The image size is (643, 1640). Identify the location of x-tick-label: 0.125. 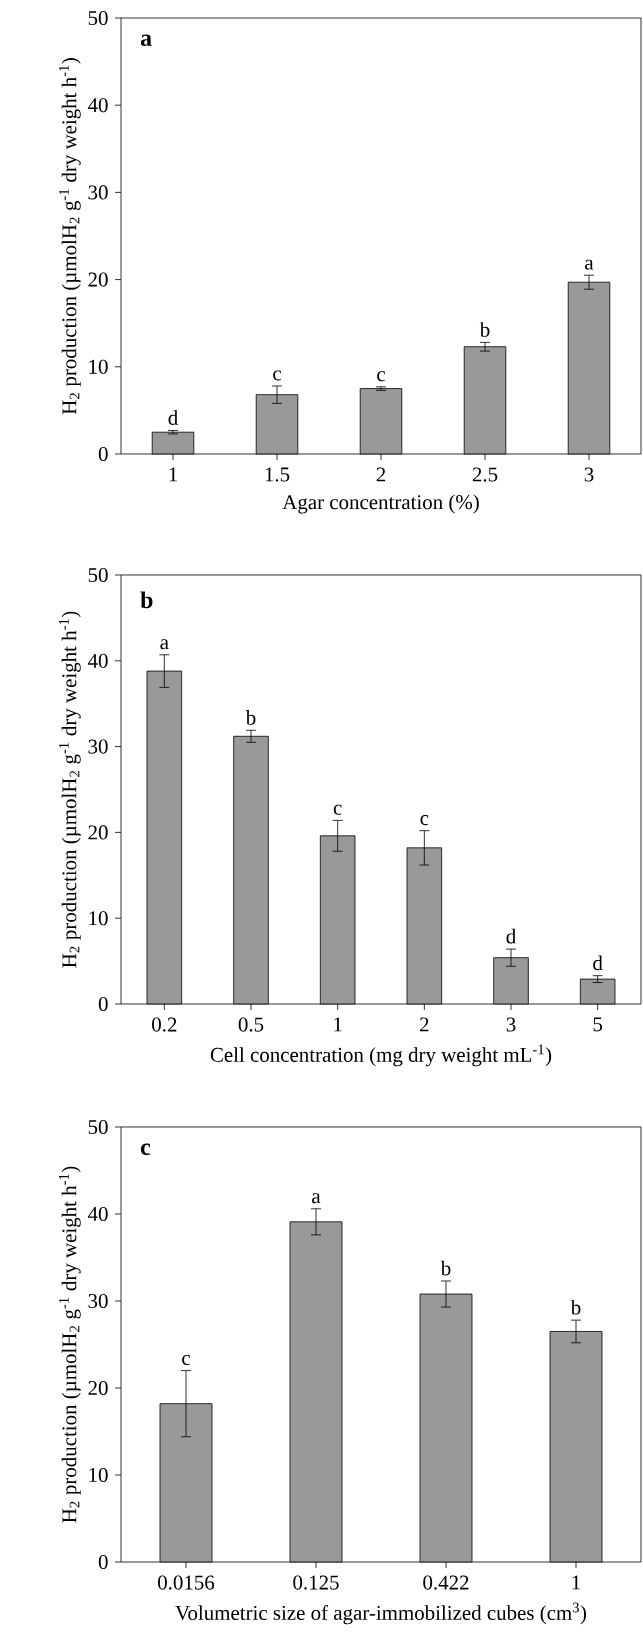
(316, 1582).